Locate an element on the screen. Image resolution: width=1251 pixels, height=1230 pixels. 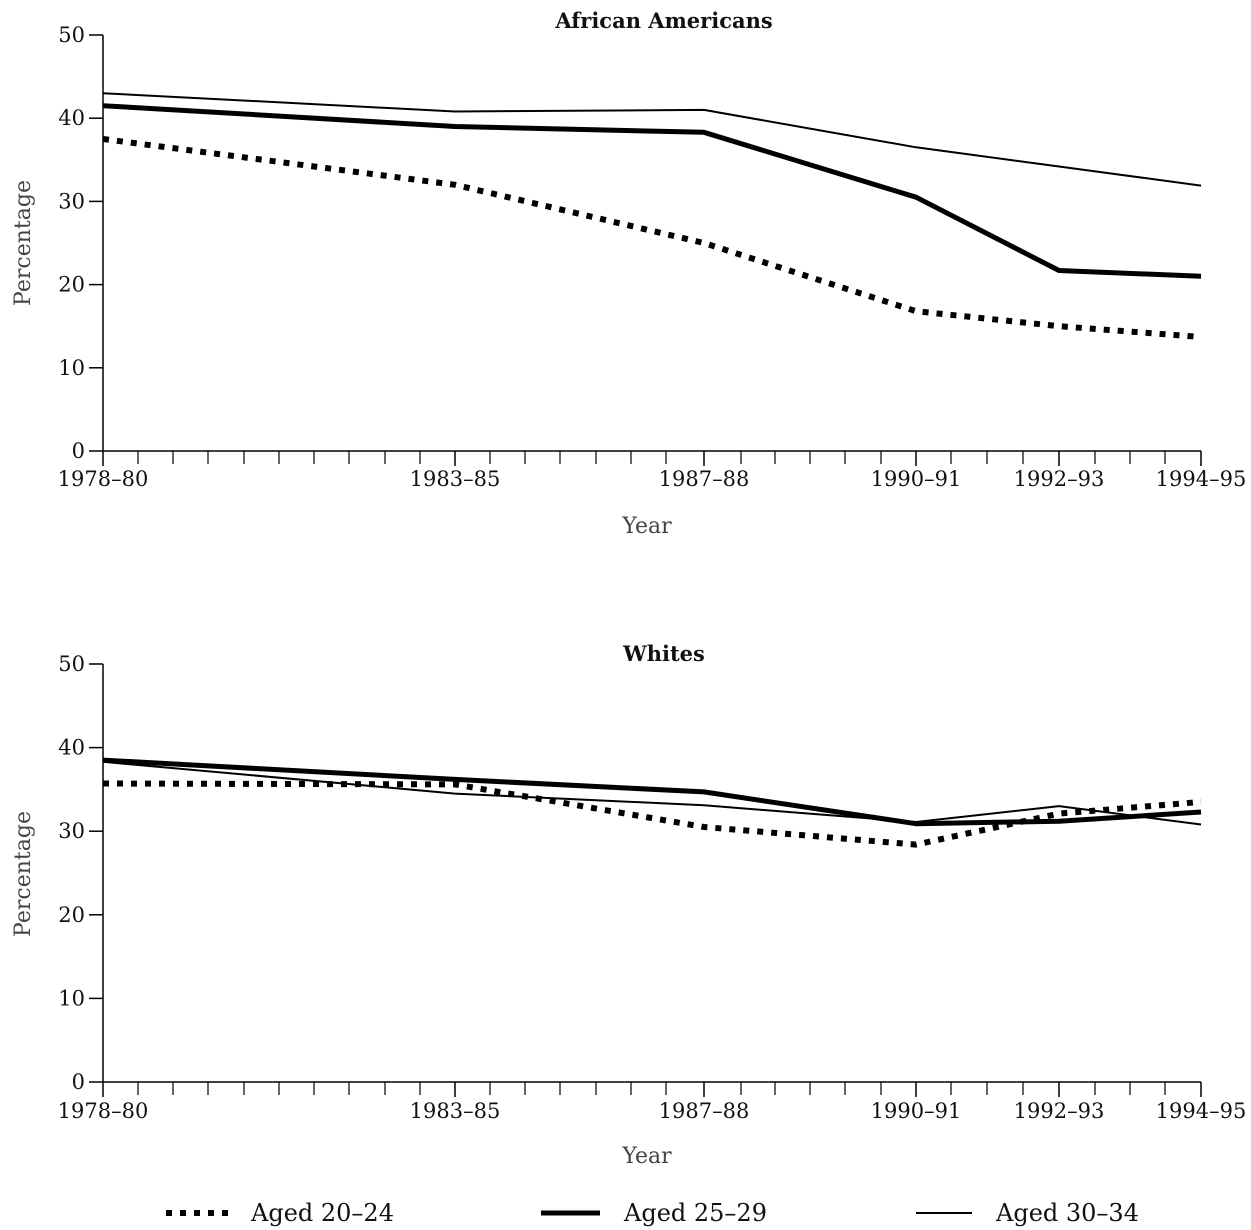
legend-label: Aged 30–34 is located at coordinates (1067, 1213).